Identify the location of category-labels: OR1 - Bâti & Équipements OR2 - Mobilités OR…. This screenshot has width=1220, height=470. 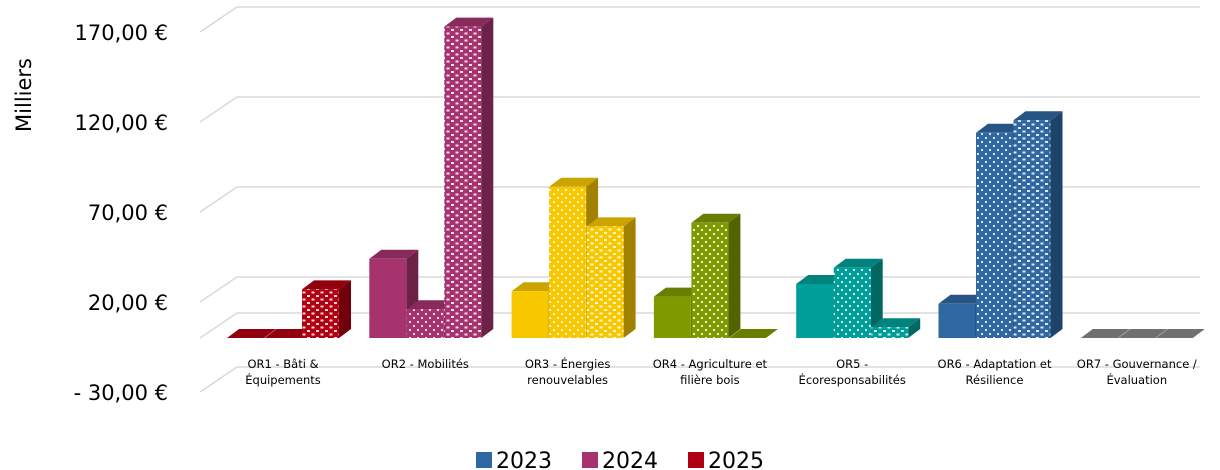
(721, 371).